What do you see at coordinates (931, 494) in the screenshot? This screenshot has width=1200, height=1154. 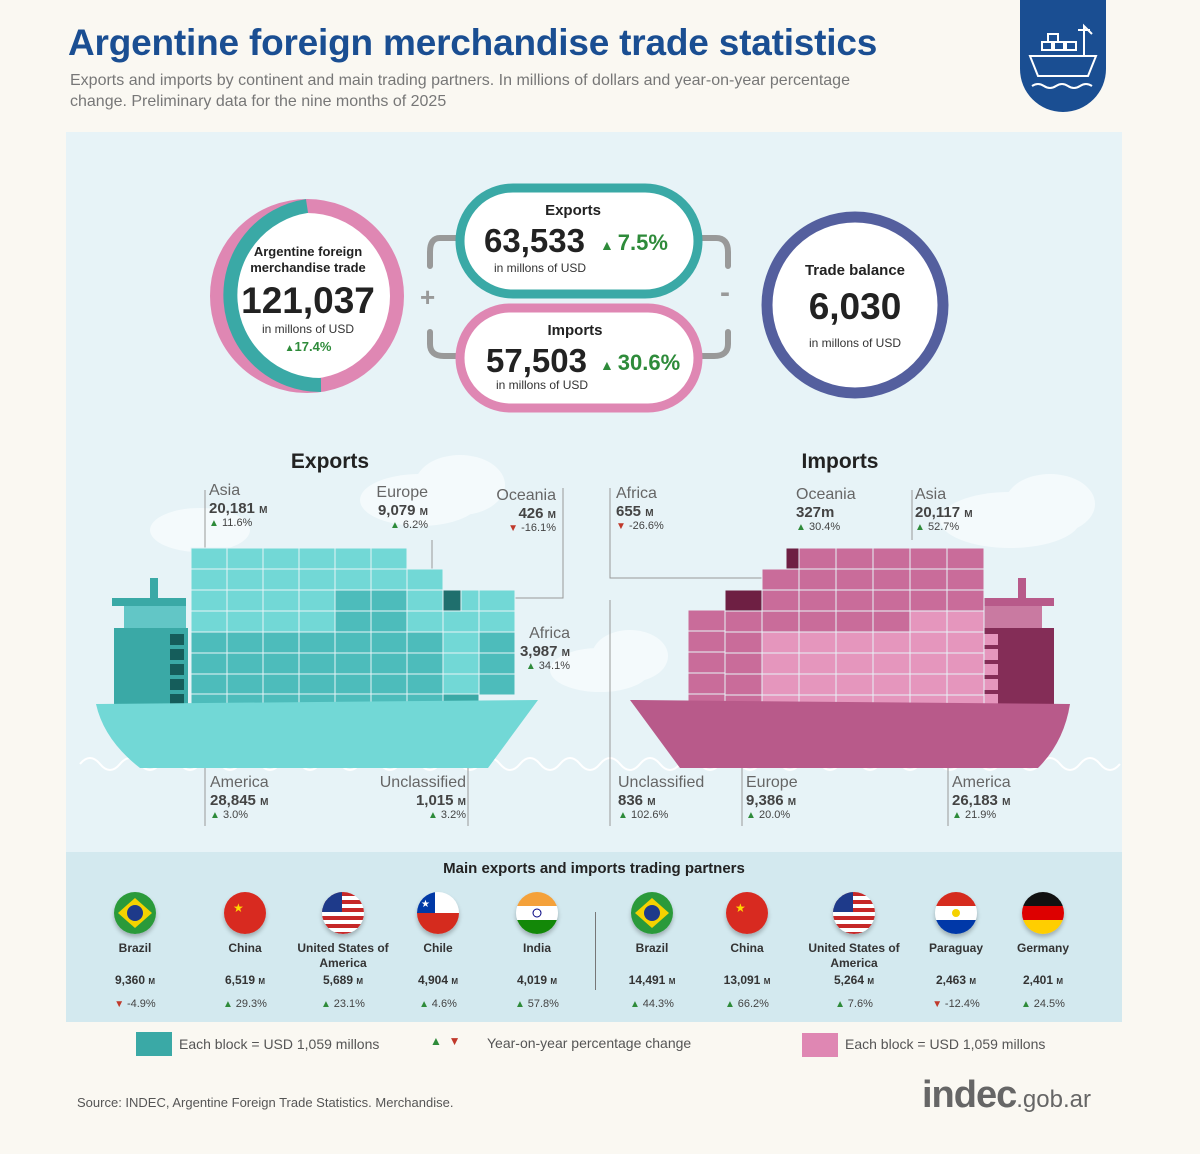 I see `region-name: Asia` at bounding box center [931, 494].